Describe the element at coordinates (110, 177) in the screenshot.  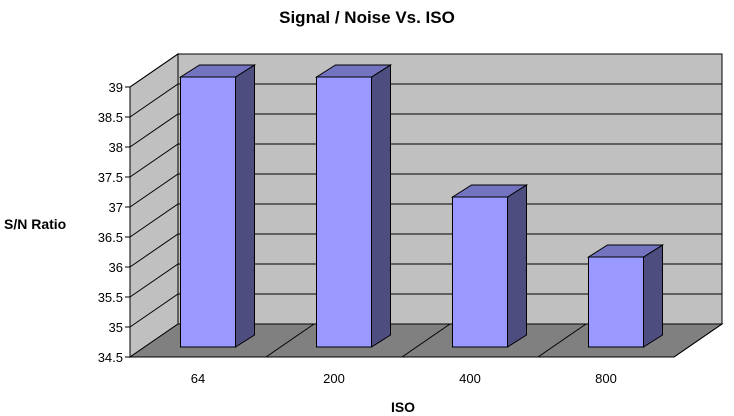
I see `y-tick-label: 37.5` at that location.